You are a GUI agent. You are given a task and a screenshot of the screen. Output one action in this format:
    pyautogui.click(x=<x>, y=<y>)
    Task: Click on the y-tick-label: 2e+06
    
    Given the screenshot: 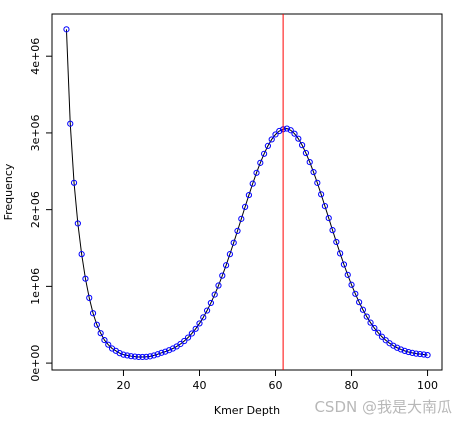 What is the action you would take?
    pyautogui.click(x=35, y=209)
    